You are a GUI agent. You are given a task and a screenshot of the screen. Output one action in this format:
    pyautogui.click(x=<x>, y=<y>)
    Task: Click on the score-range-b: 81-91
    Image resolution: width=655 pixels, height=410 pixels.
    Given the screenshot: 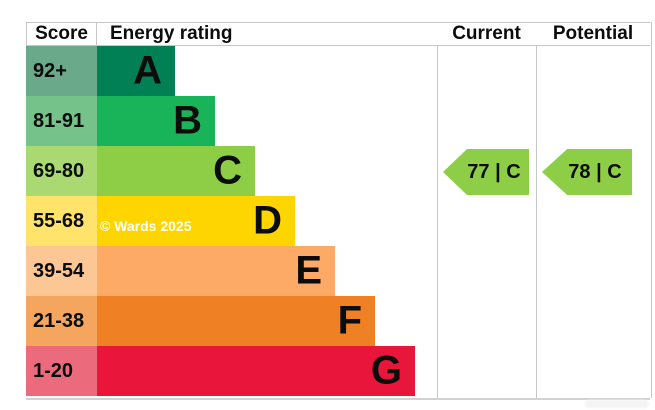 What is the action you would take?
    pyautogui.click(x=61, y=121)
    